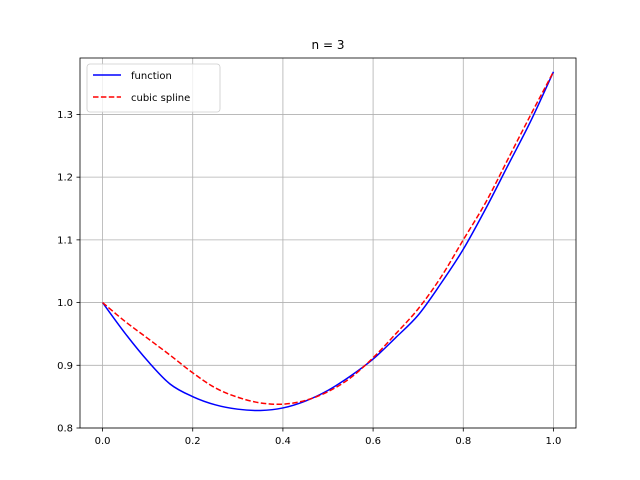 The height and width of the screenshot is (480, 640). I want to click on legend-label-cubic-spline: cubic spline, so click(160, 98).